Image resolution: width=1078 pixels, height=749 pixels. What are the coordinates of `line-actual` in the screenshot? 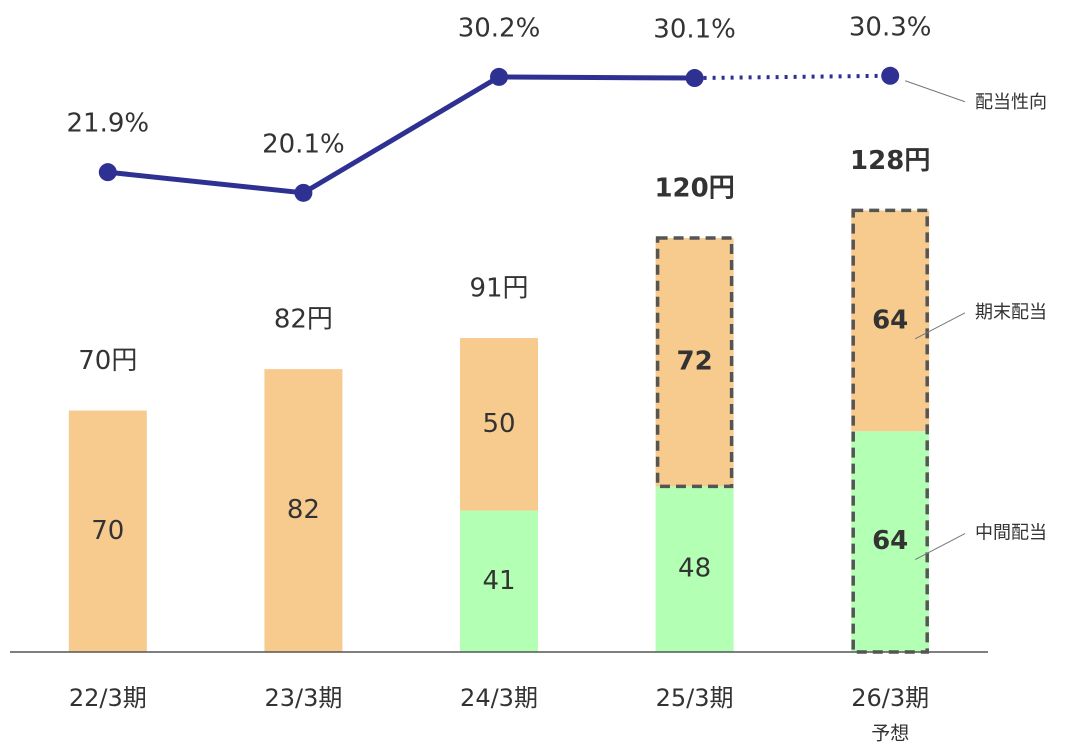 It's located at (401, 135).